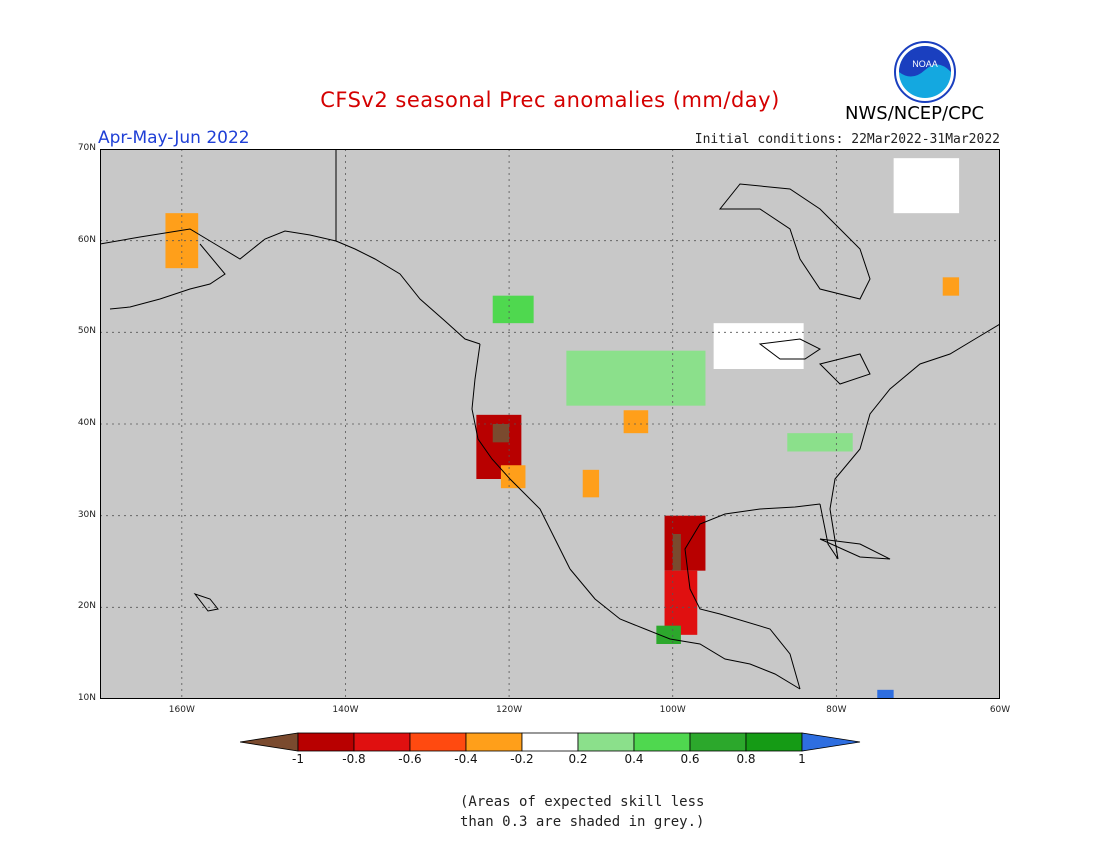  I want to click on colorbar-tick-label: 0.4, so click(634, 759).